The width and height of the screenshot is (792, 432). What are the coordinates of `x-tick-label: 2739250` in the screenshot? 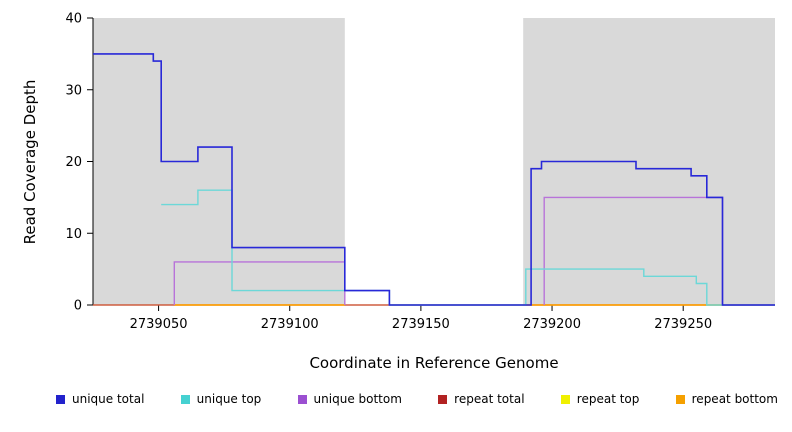 It's located at (683, 324).